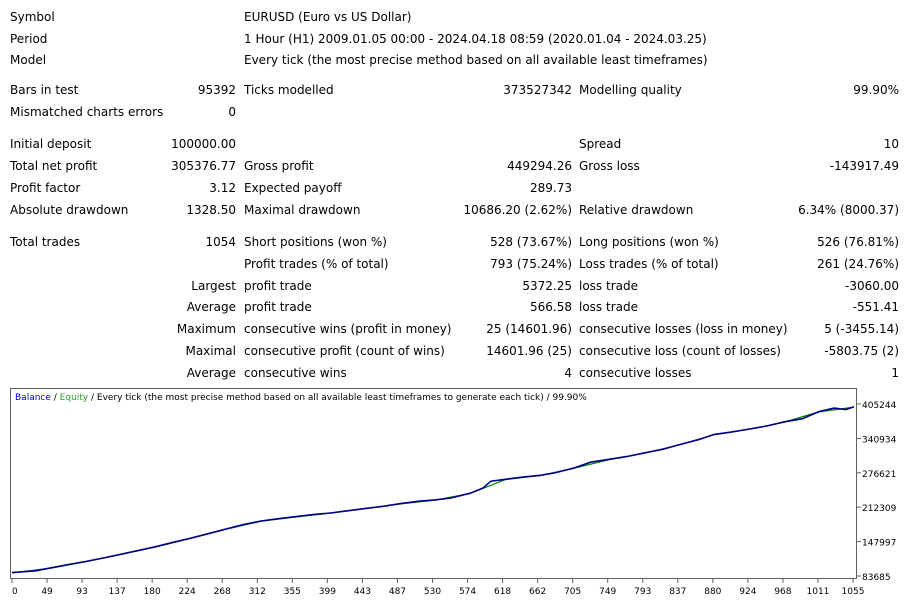  Describe the element at coordinates (630, 90) in the screenshot. I see `quality-label: Modelling quality` at that location.